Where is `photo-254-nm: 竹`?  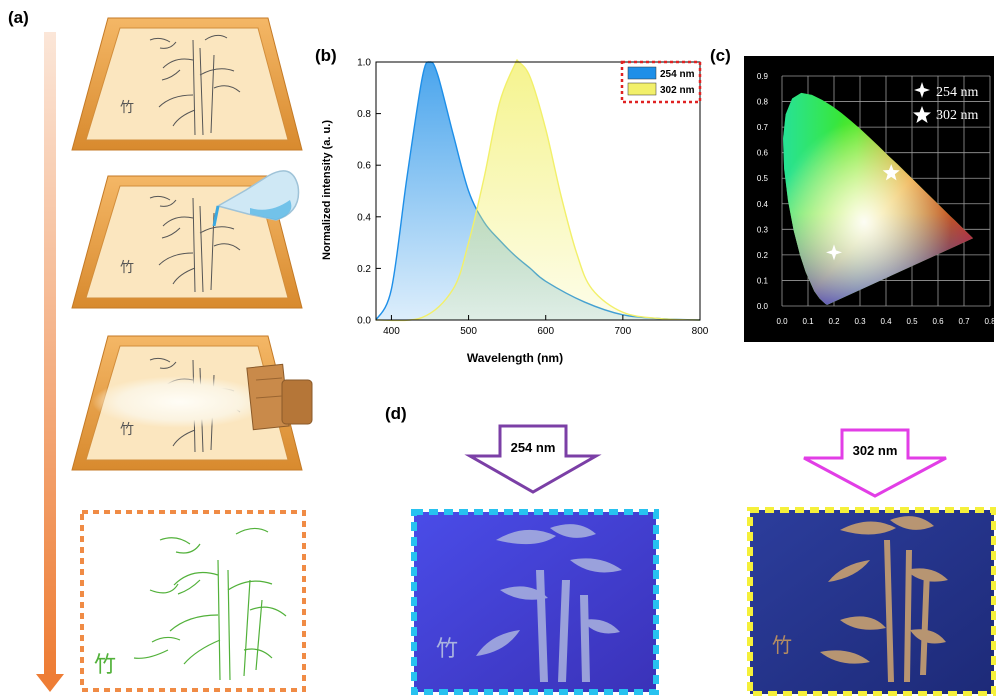 photo-254-nm: 竹 is located at coordinates (535, 602).